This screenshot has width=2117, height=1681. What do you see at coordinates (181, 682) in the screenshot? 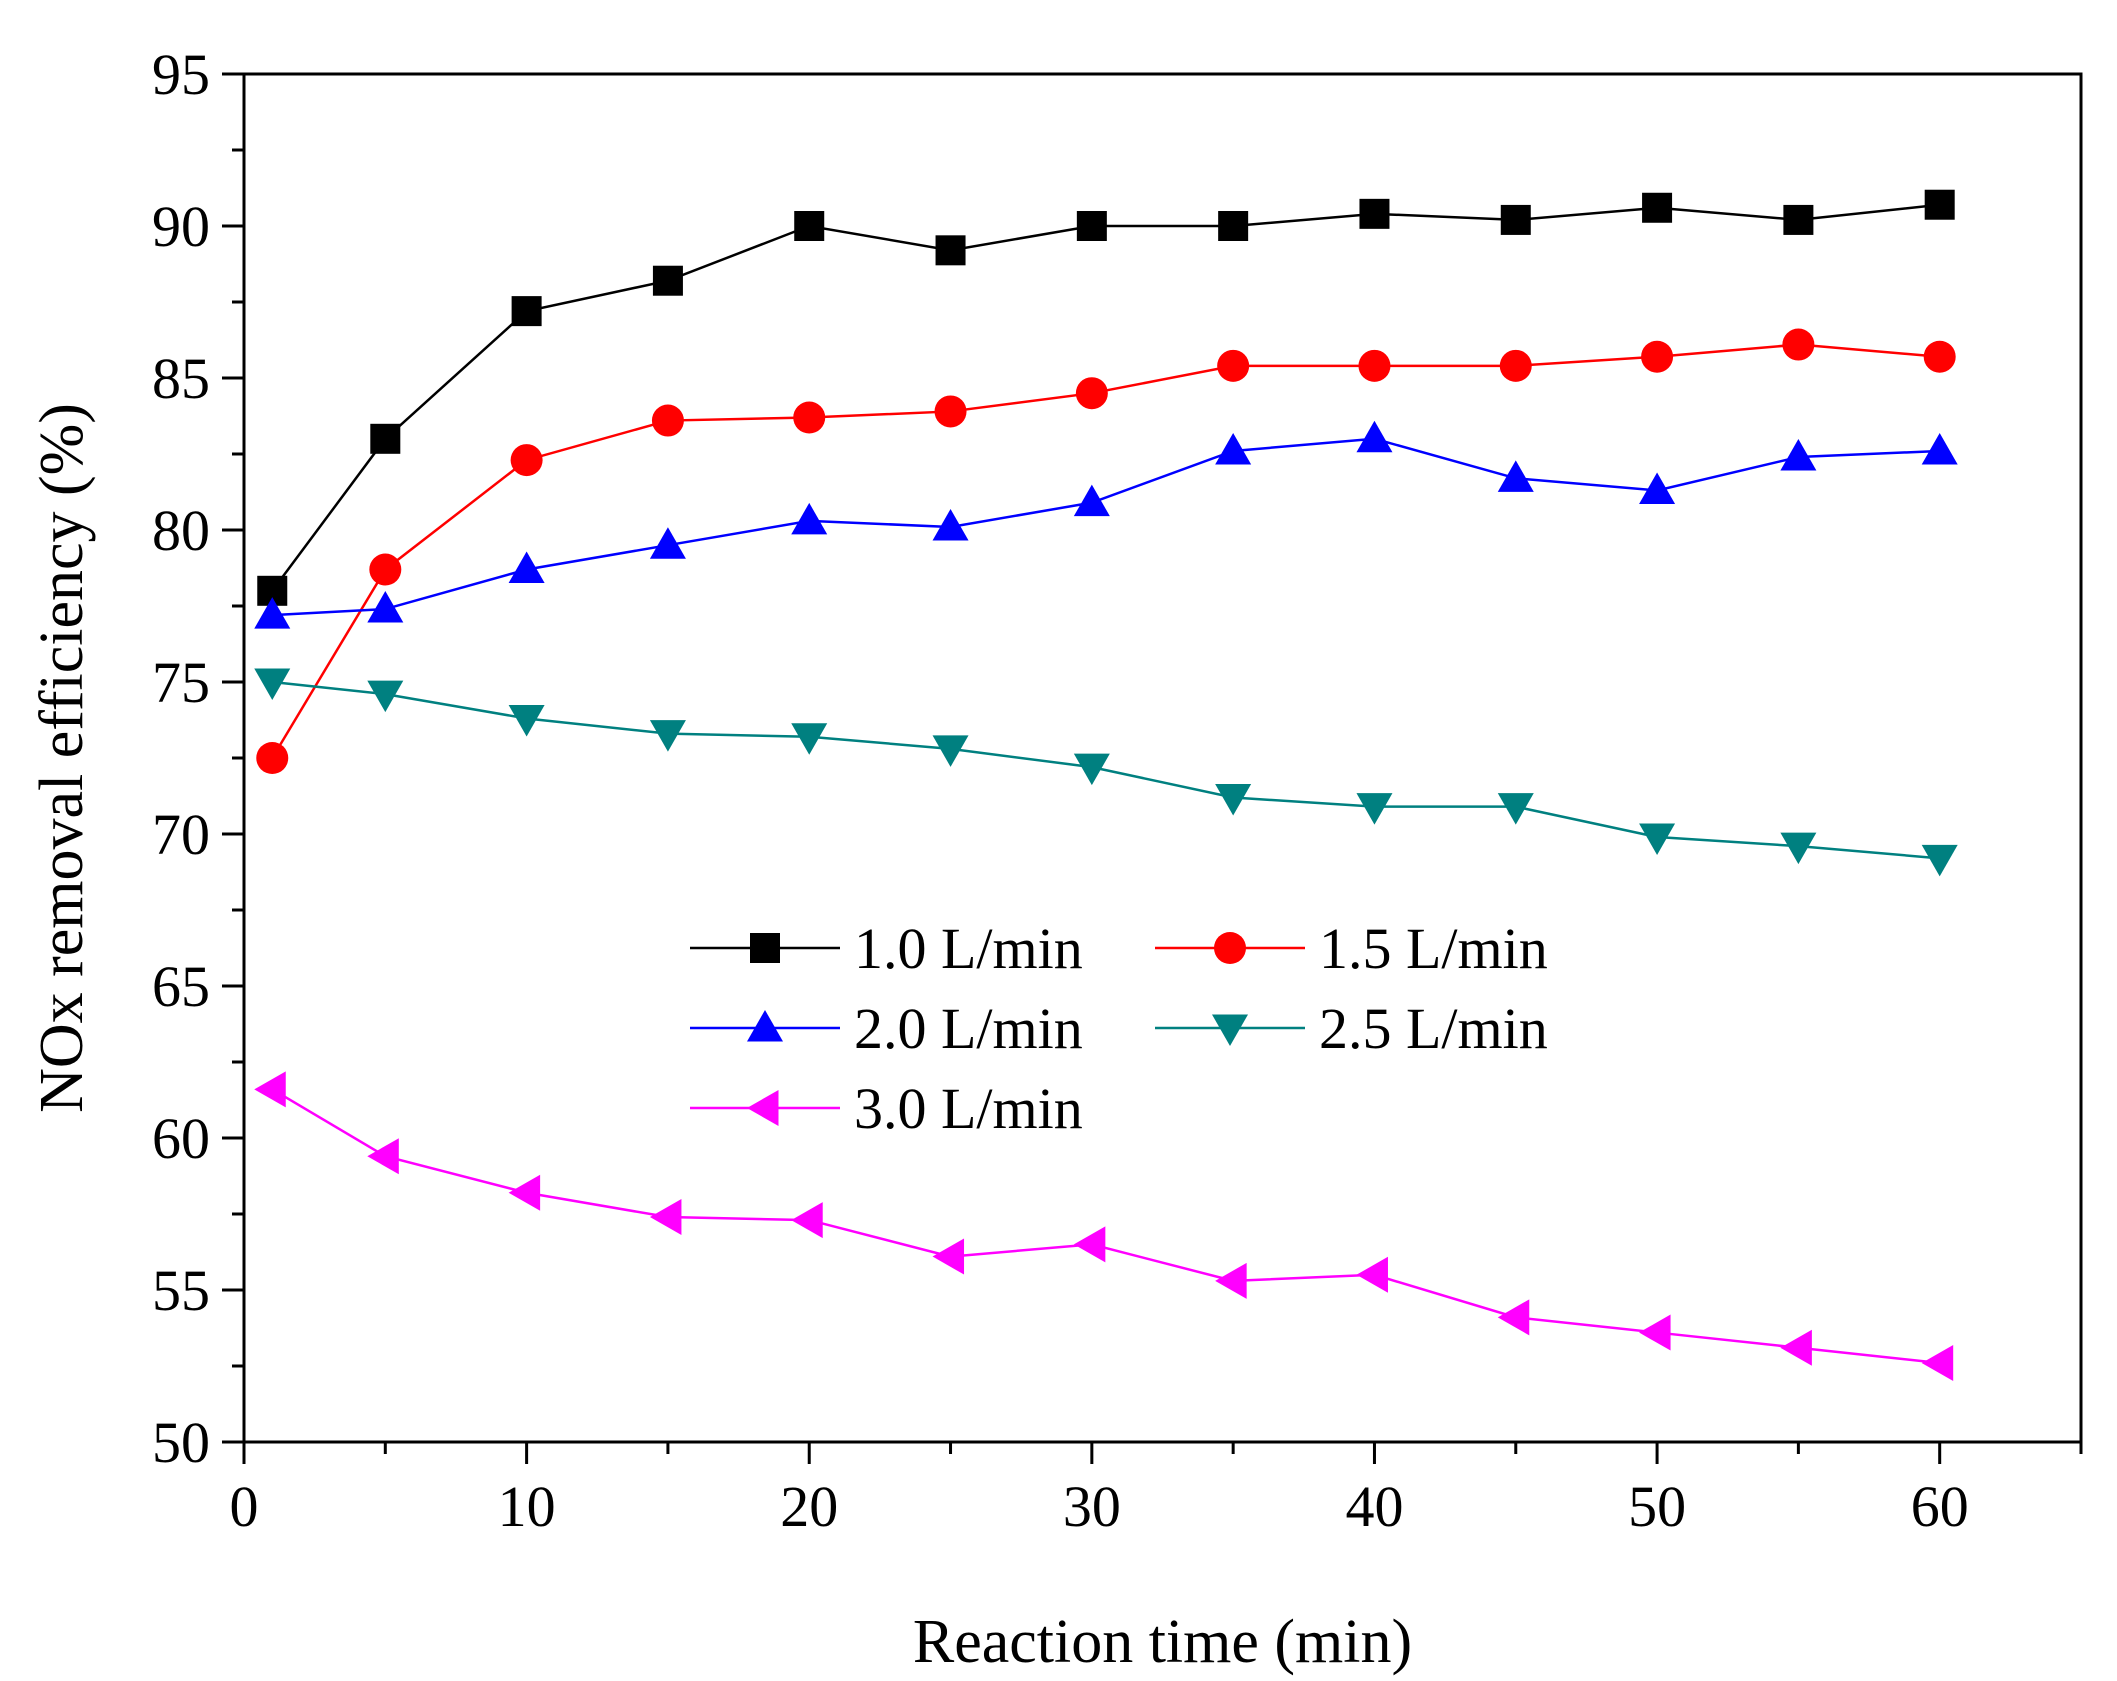
I see `y-tick-label: 75` at bounding box center [181, 682].